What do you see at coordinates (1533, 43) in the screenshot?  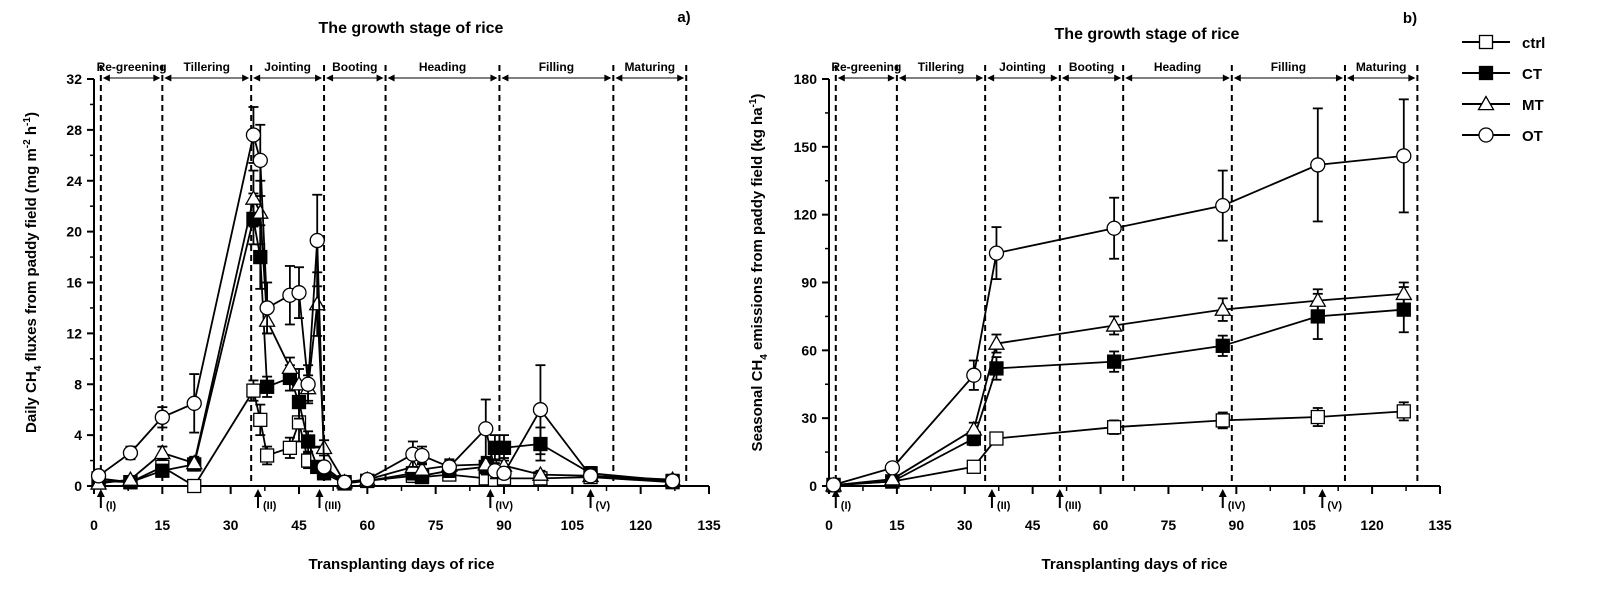 I see `legend-label: ctrl` at bounding box center [1533, 43].